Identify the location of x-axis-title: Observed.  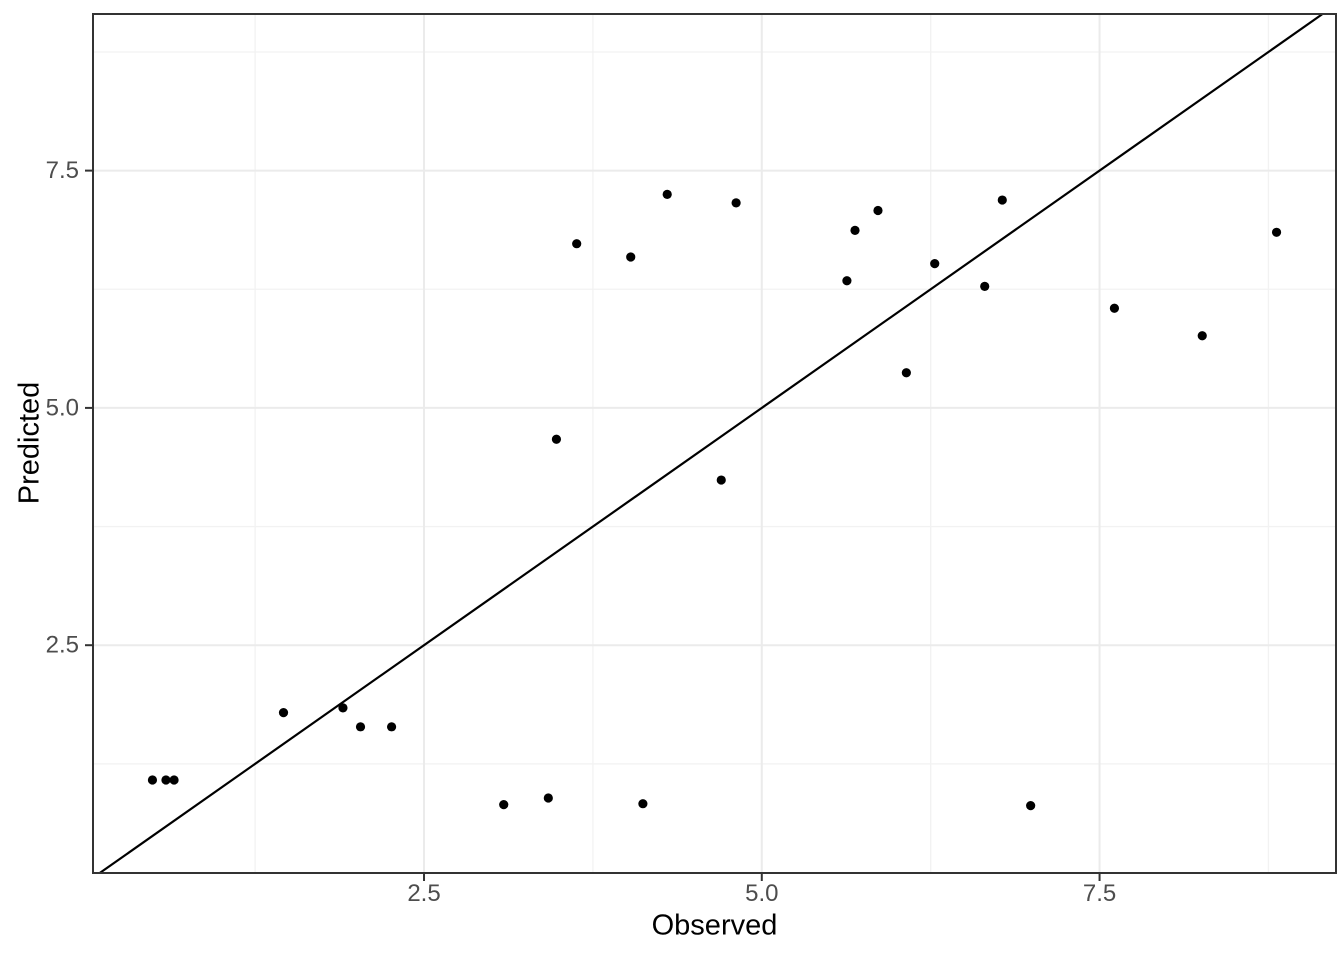
(714, 925).